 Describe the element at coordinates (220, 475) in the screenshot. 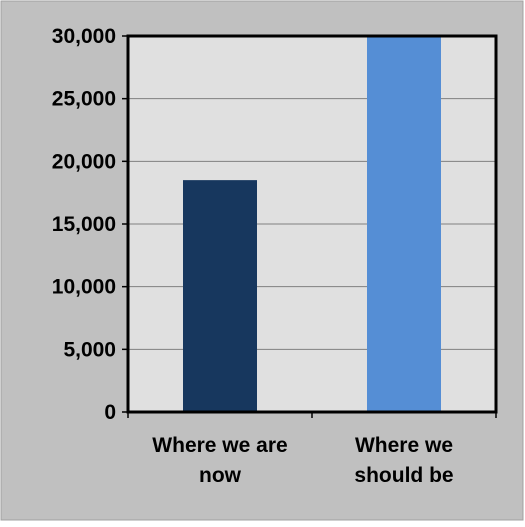

I see `x-tick-label-line: now` at that location.